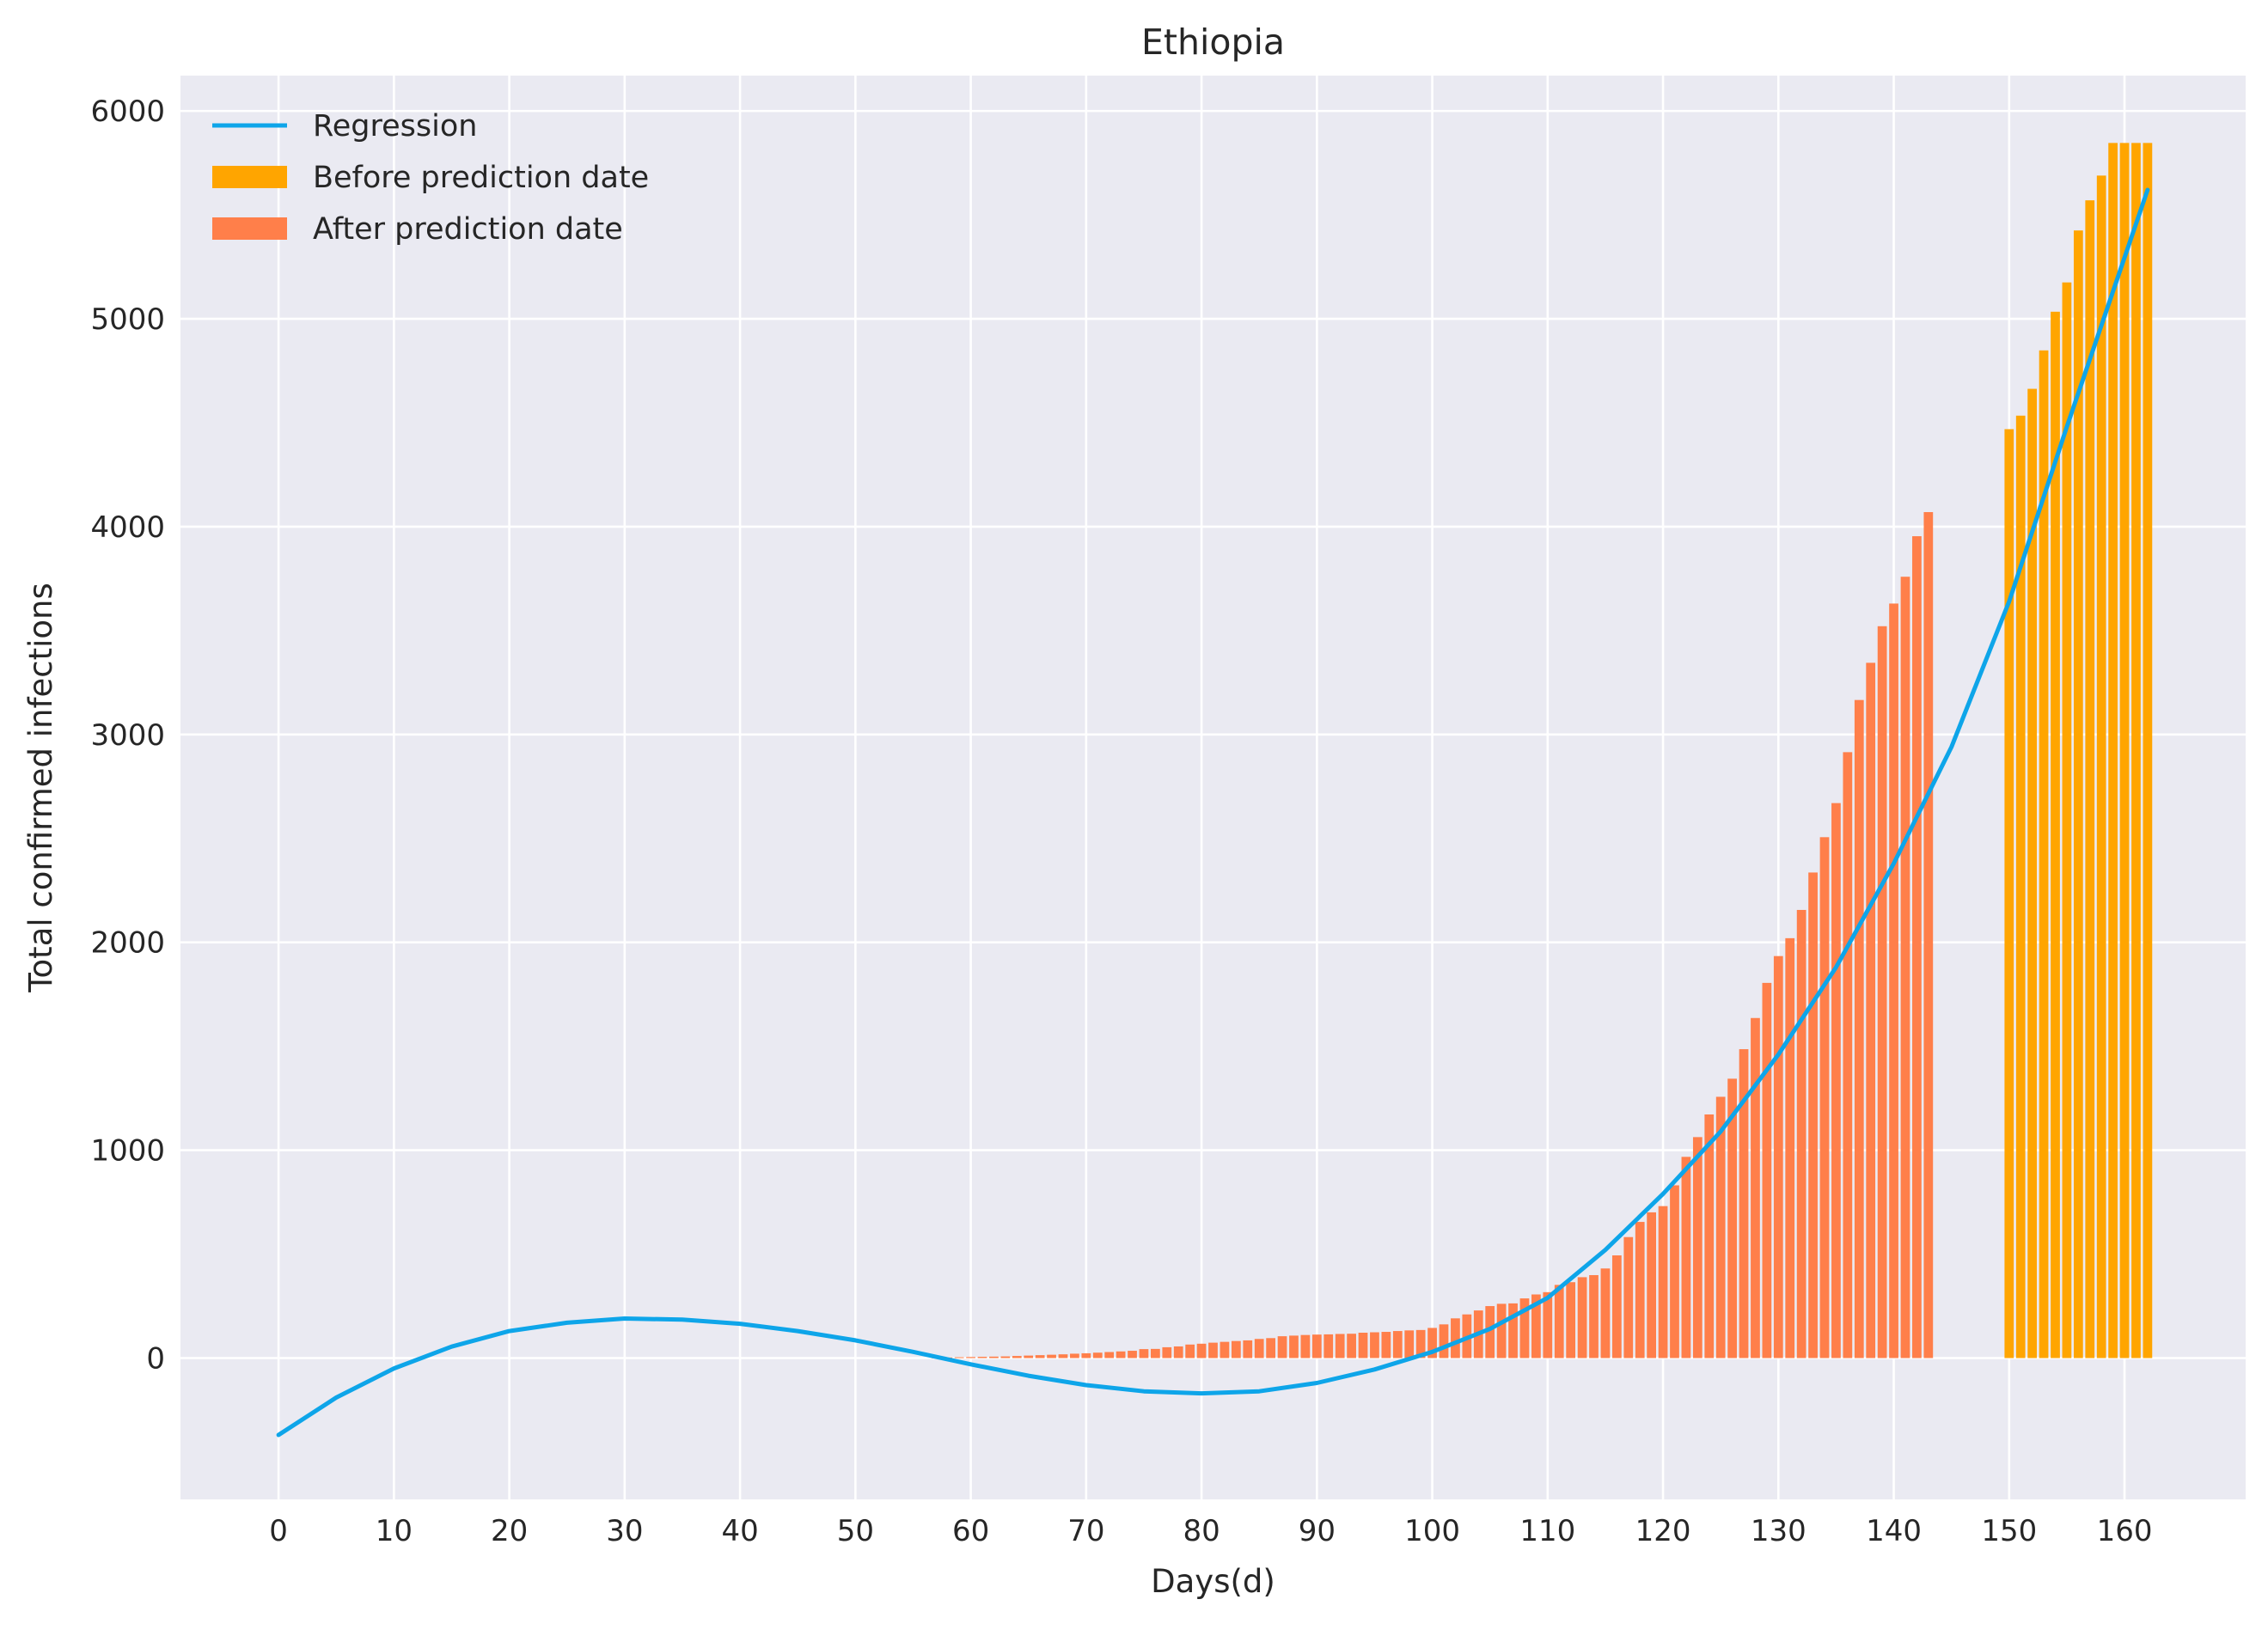  What do you see at coordinates (128, 527) in the screenshot?
I see `y-tick-label: 4000` at bounding box center [128, 527].